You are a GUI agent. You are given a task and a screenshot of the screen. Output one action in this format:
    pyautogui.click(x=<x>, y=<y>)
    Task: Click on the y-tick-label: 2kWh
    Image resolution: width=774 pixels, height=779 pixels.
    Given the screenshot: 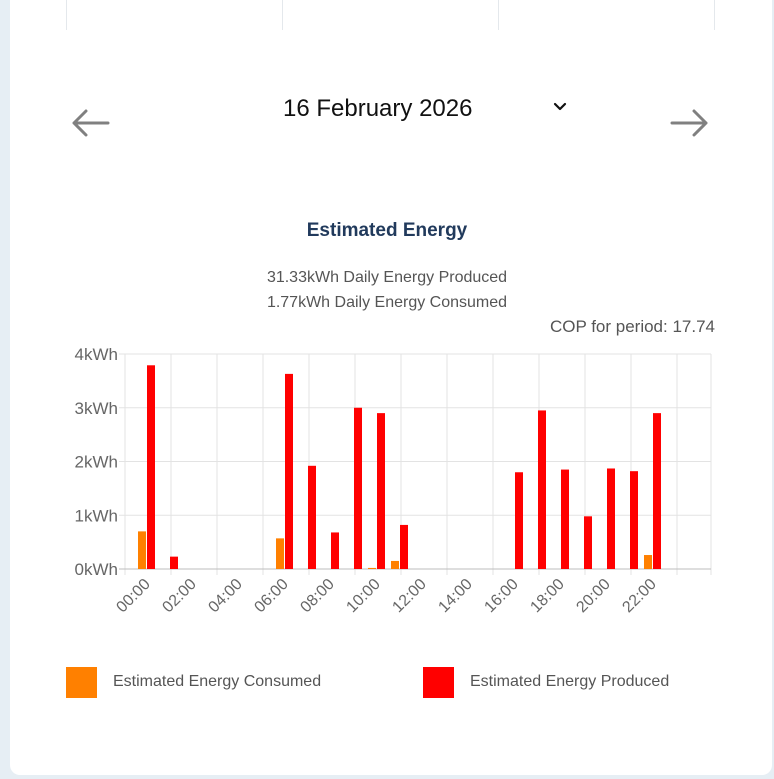 What is the action you would take?
    pyautogui.click(x=96, y=462)
    